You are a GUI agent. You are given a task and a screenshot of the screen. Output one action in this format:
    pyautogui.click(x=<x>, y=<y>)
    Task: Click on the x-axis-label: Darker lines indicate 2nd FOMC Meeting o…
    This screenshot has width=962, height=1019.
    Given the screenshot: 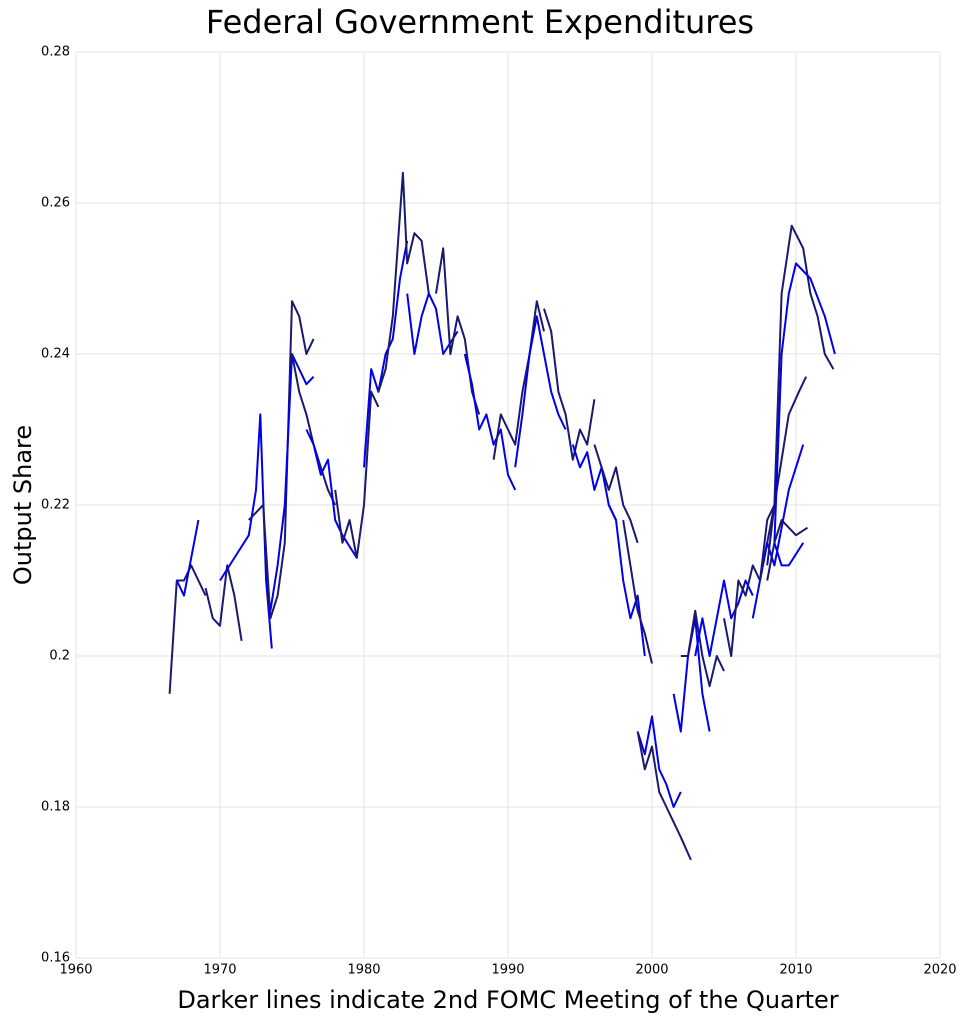 What is the action you would take?
    pyautogui.click(x=507, y=1000)
    